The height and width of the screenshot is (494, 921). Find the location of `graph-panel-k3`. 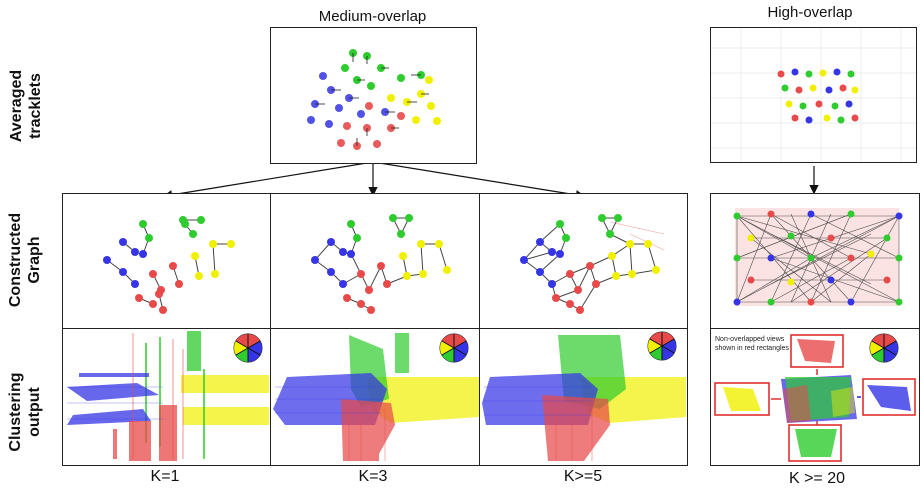

graph-panel-k3 is located at coordinates (375, 261).